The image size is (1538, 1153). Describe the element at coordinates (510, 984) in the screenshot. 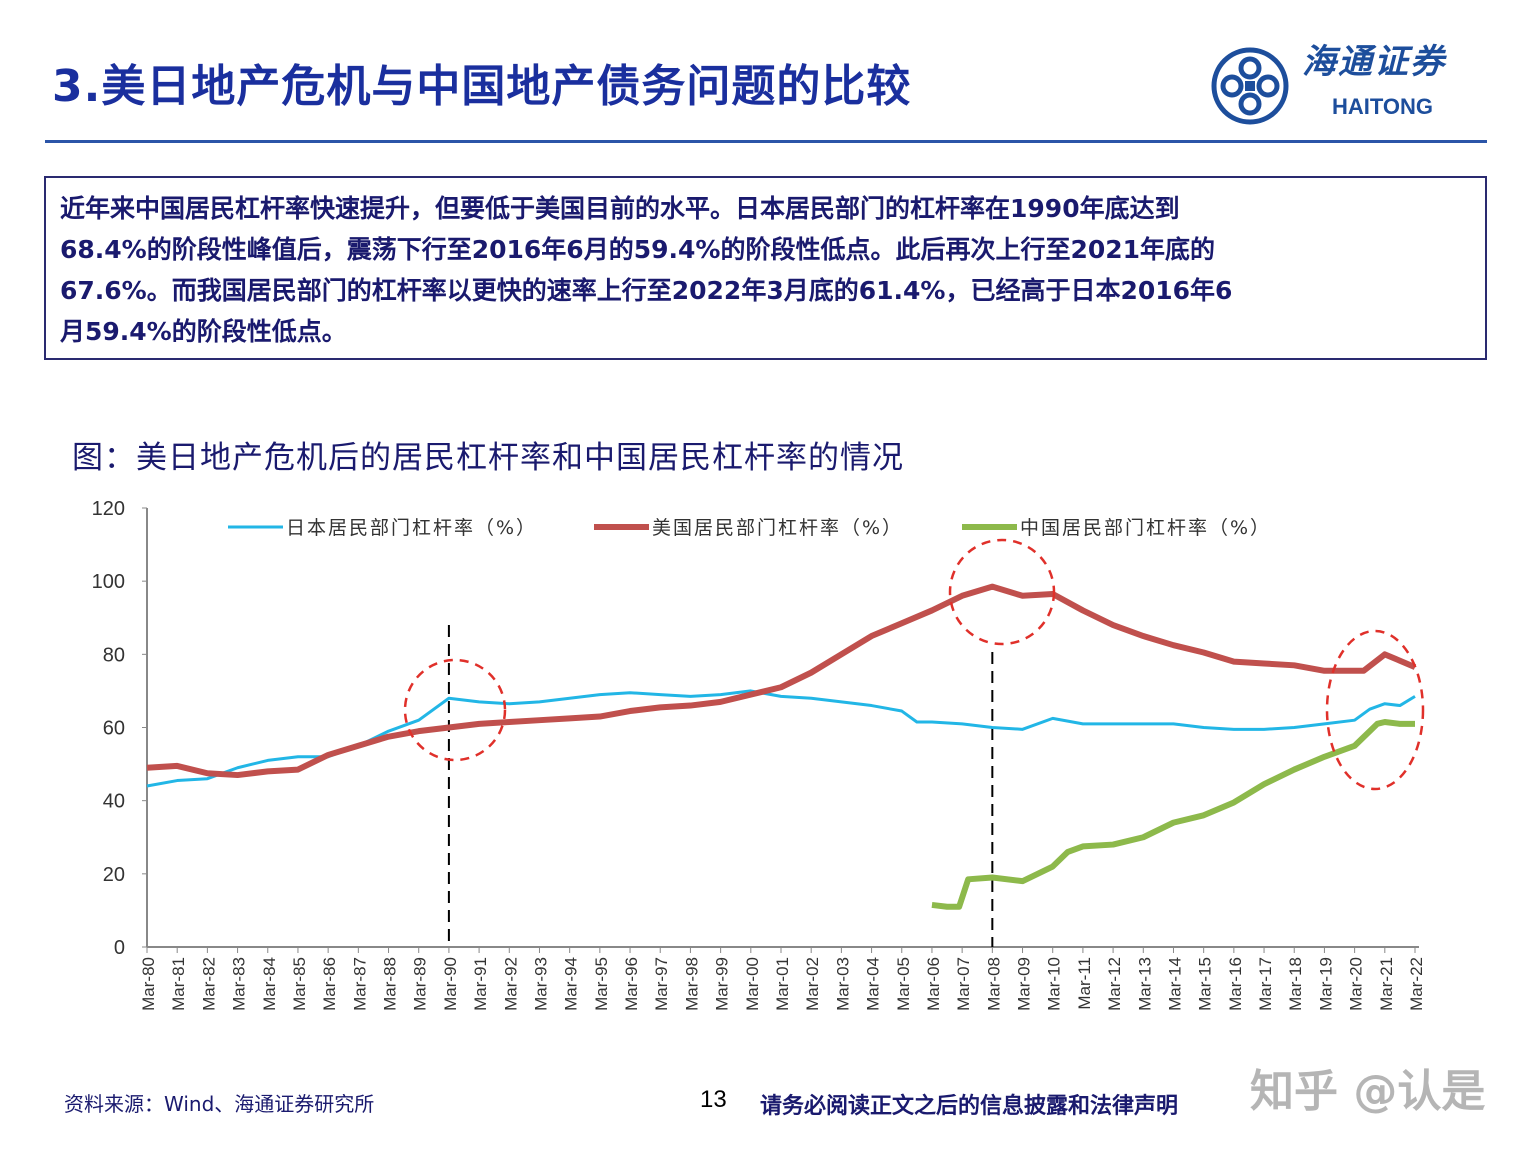

I see `x-tick-label: Mar-92` at that location.